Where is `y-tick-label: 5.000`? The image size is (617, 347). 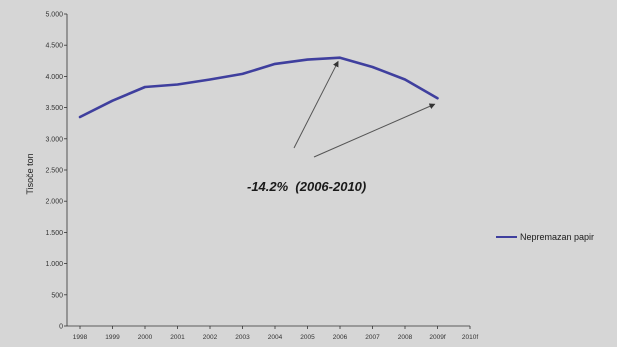 y-tick-label: 5.000 is located at coordinates (54, 15).